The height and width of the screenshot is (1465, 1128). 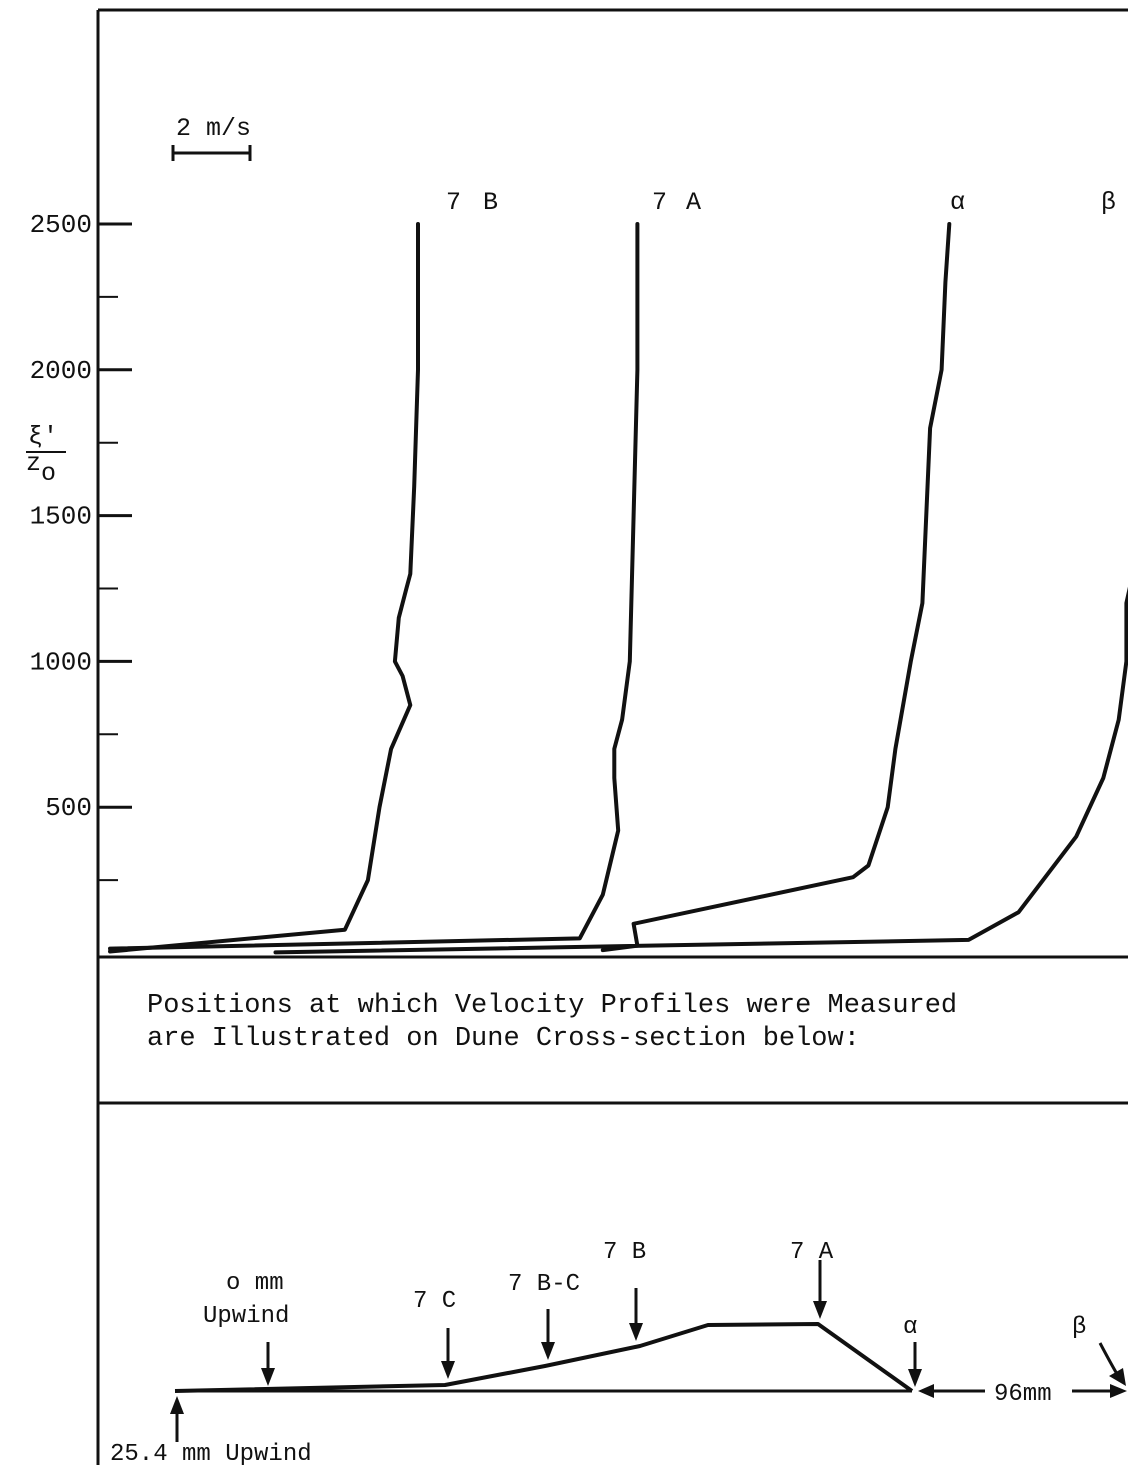 What do you see at coordinates (61, 662) in the screenshot?
I see `y-tick-label-1000: 1000` at bounding box center [61, 662].